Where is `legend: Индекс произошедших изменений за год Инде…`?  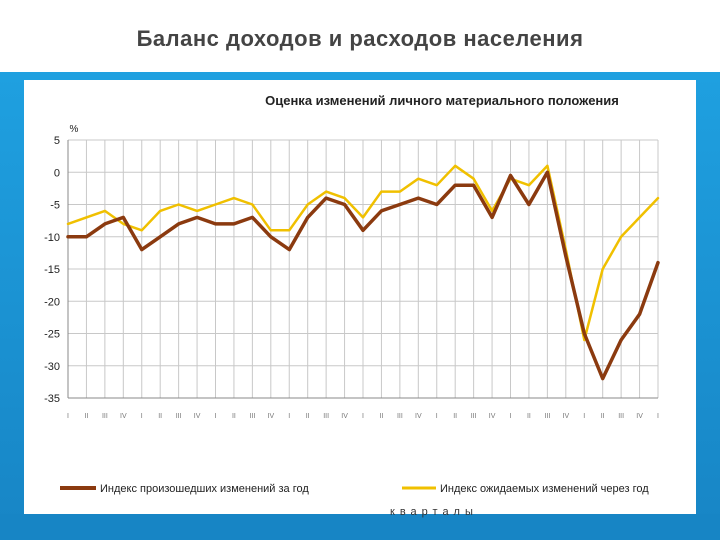 legend: Индекс произошедших изменений за год Инде… is located at coordinates (354, 489).